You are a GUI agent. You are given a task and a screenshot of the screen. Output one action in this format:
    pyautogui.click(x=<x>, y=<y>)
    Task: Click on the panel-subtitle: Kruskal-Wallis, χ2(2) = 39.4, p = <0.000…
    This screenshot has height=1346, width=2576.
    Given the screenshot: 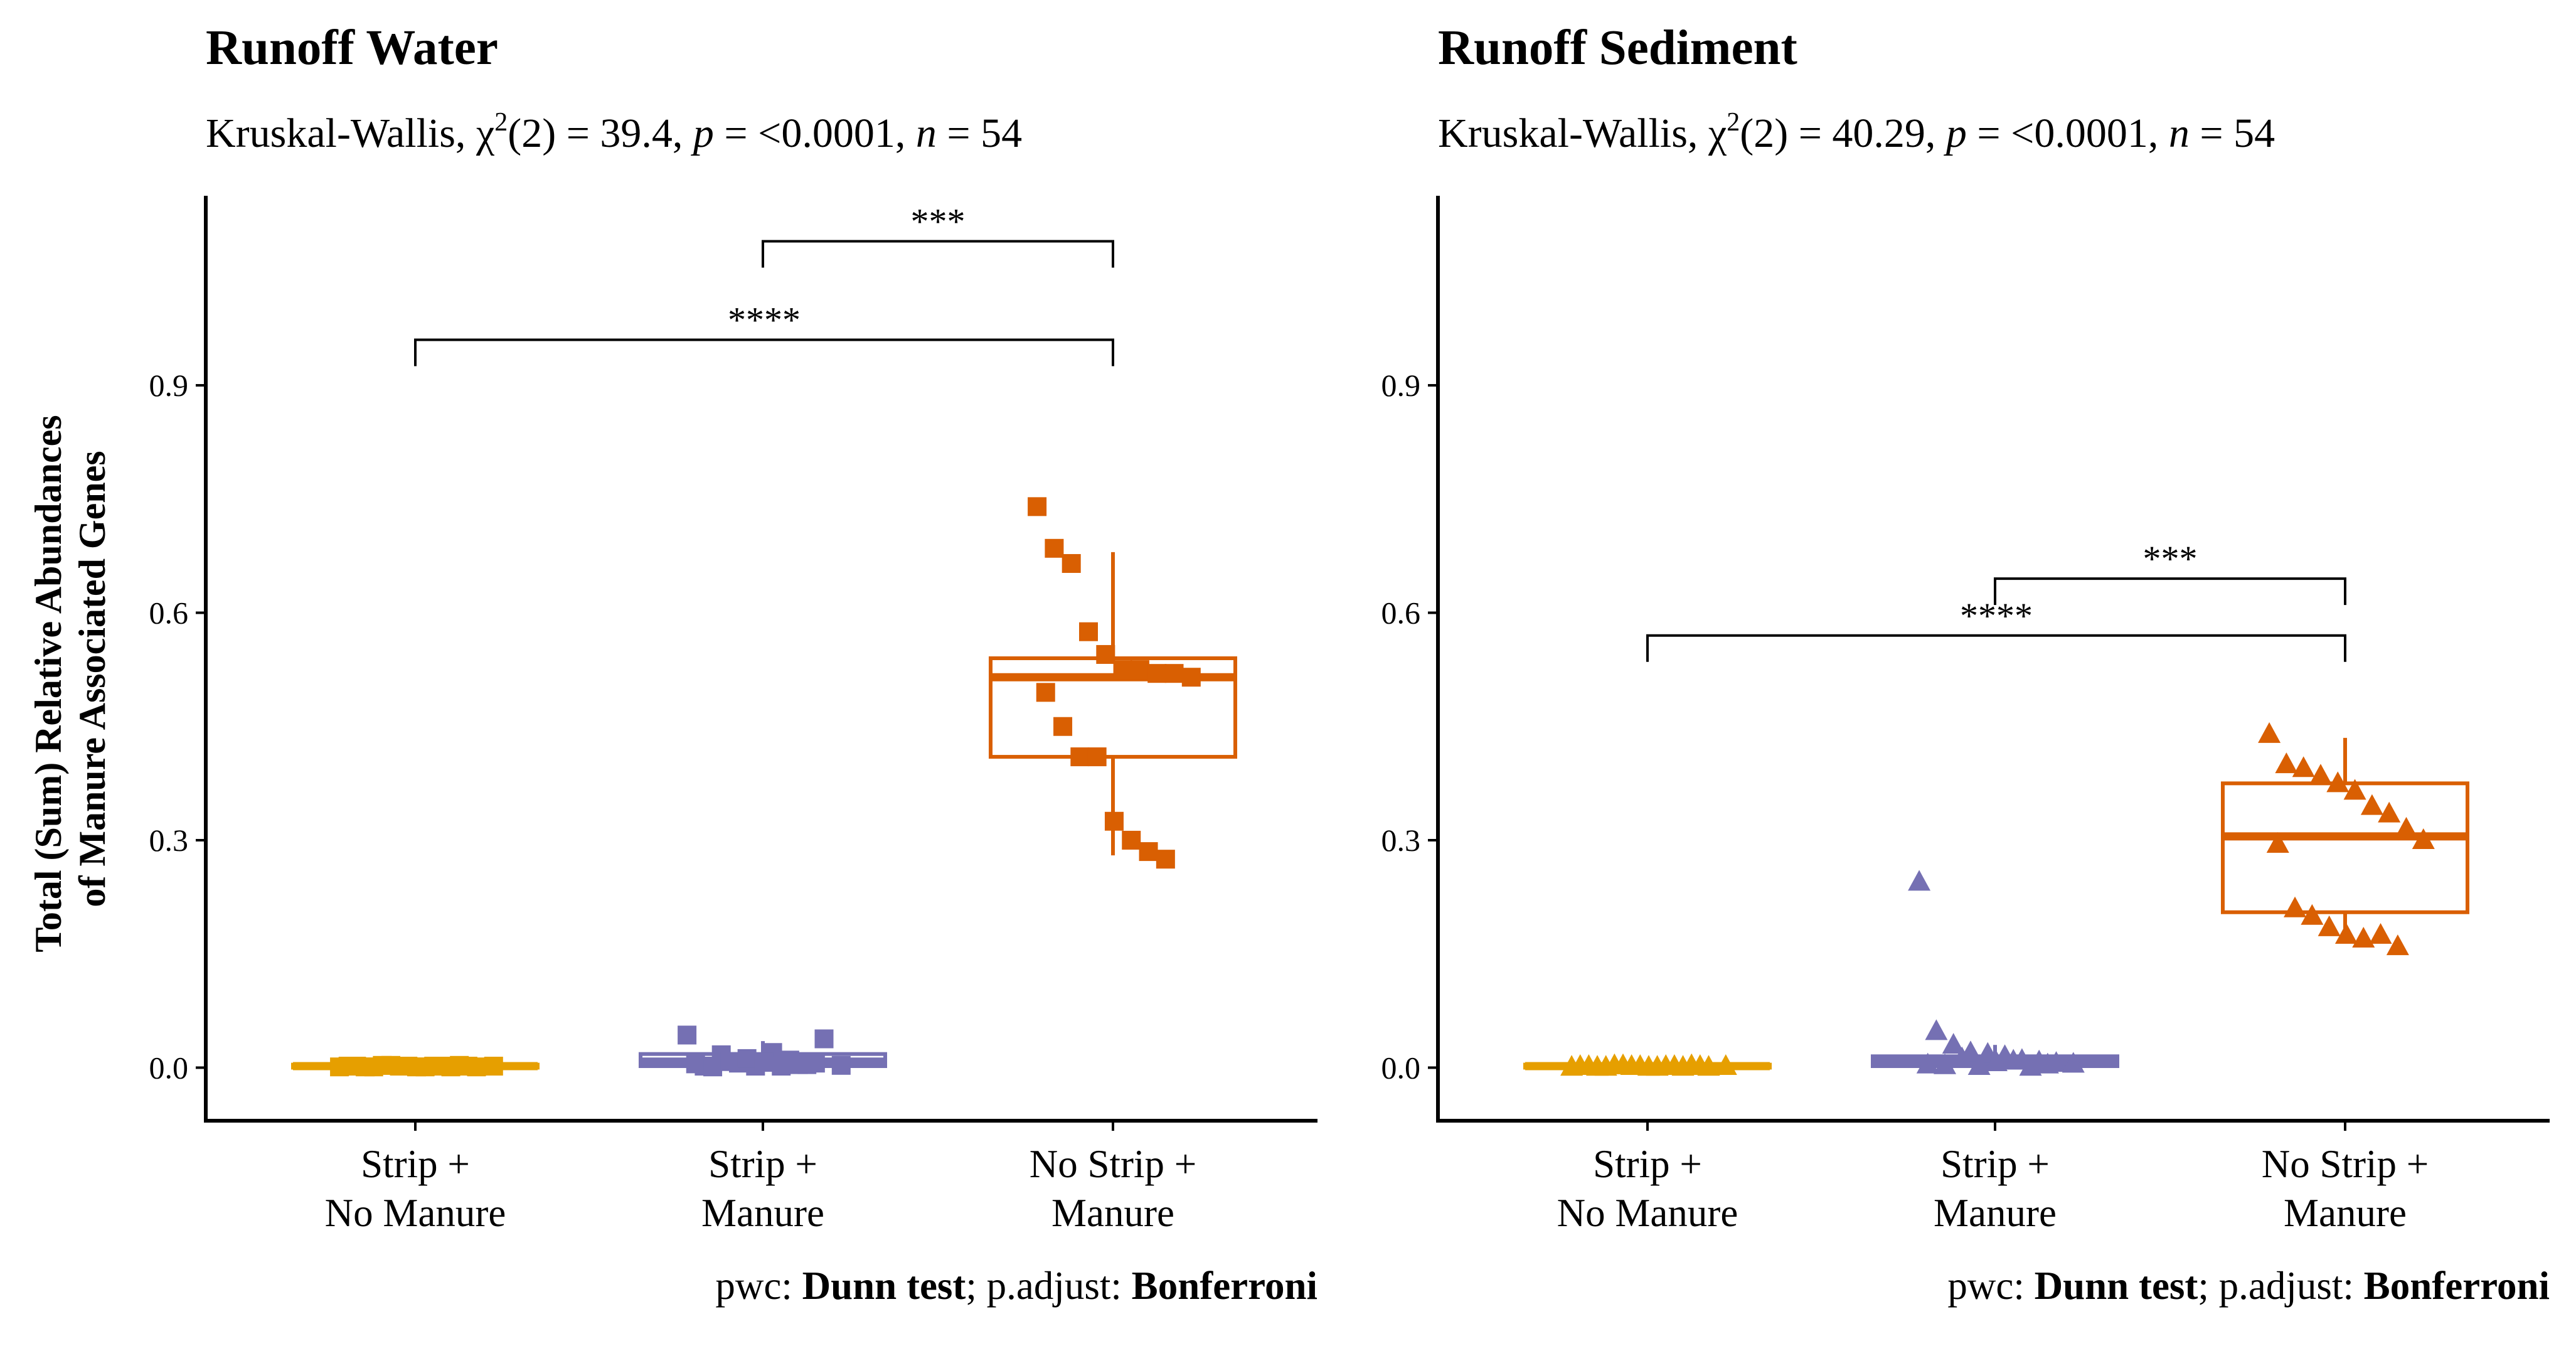 What is the action you would take?
    pyautogui.click(x=614, y=132)
    